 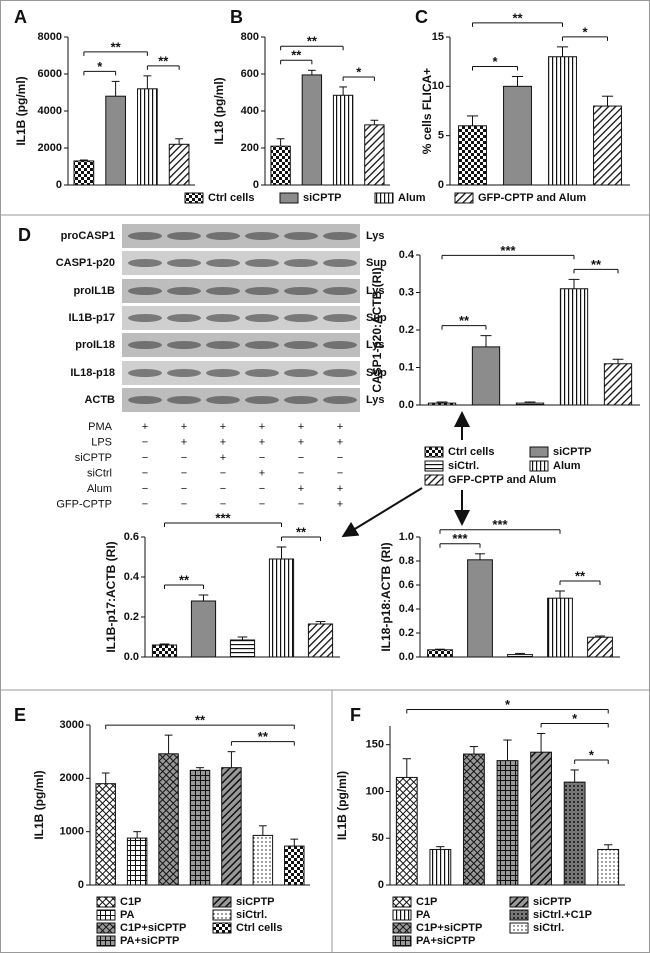 What do you see at coordinates (84, 504) in the screenshot?
I see `condition-label: GFP-CPTP` at bounding box center [84, 504].